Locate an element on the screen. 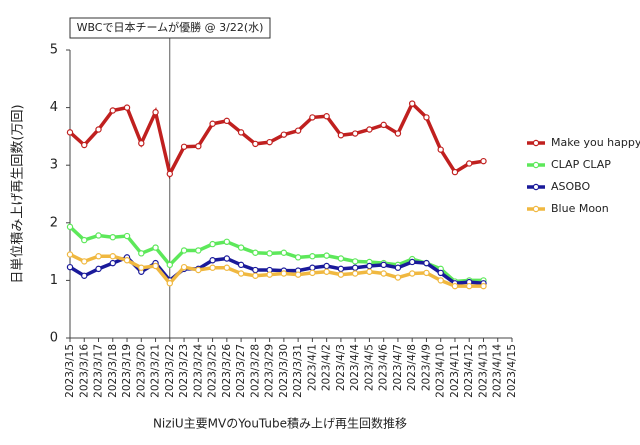 This screenshot has height=445, width=640. x-tick-label: 2023/3/23 is located at coordinates (184, 371).